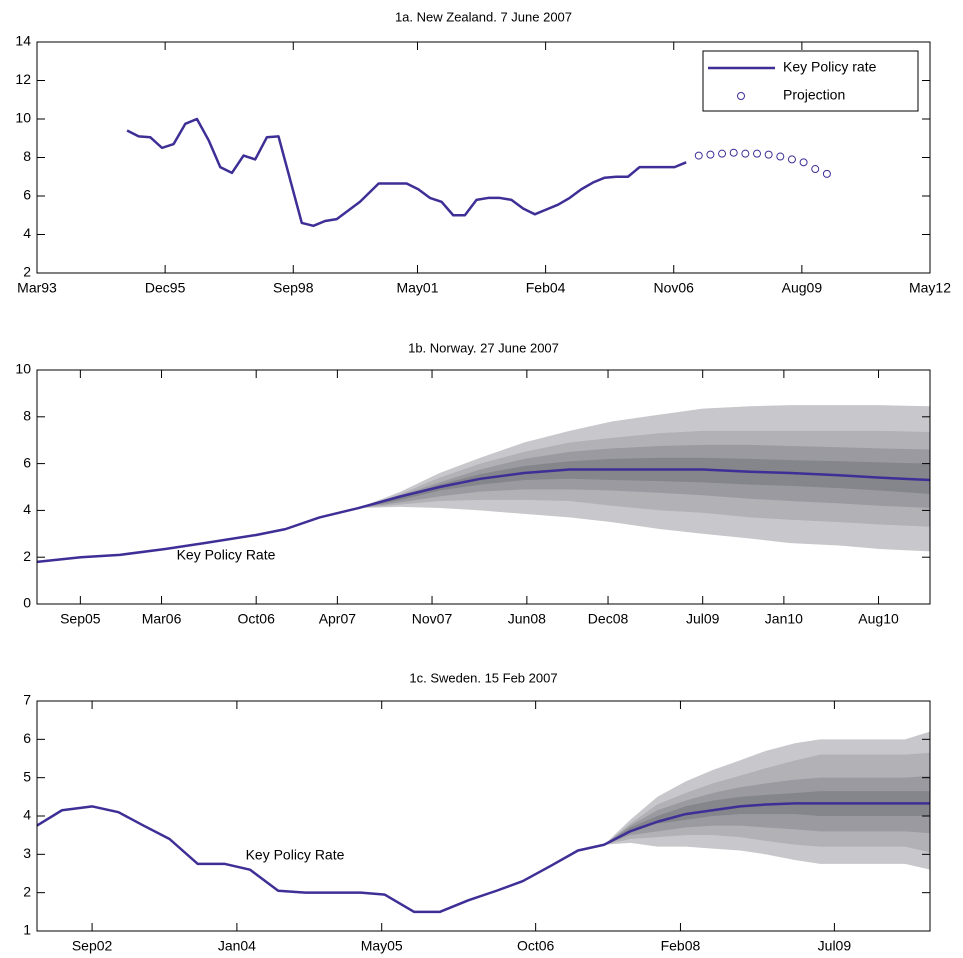 This screenshot has height=958, width=963. I want to click on chart-title: 1a. New Zealand. 7 June 2007, so click(483, 16).